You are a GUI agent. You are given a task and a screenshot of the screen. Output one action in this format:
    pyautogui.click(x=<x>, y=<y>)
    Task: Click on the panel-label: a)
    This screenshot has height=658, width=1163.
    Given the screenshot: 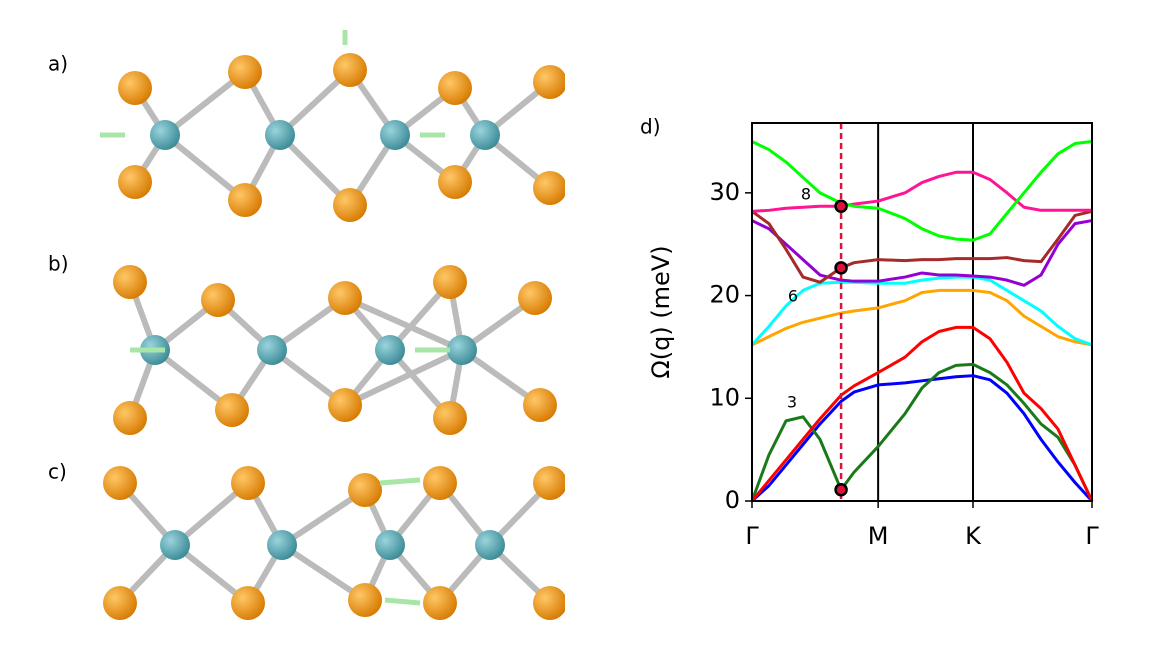 What is the action you would take?
    pyautogui.click(x=58, y=64)
    